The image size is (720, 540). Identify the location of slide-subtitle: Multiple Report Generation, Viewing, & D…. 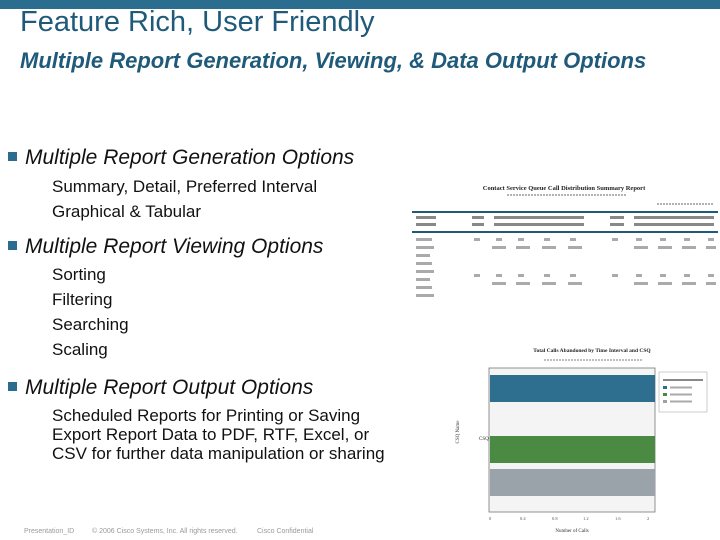
(333, 60).